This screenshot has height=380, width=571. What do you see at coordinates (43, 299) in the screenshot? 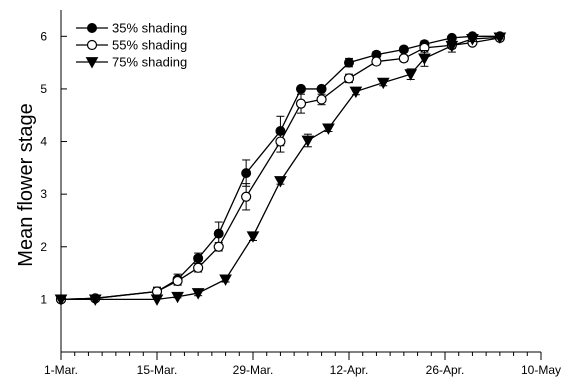
I see `y-tick-label: 1` at bounding box center [43, 299].